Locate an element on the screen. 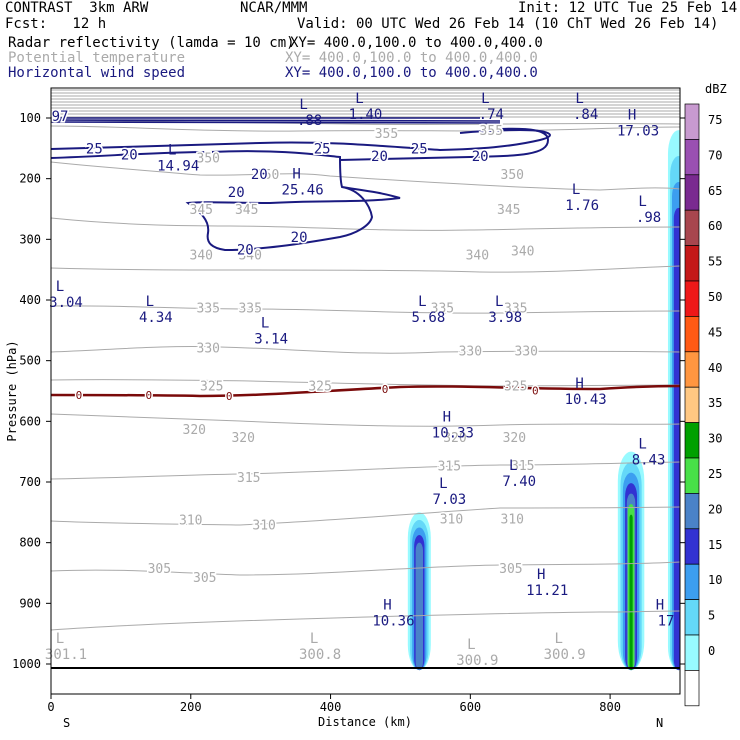 The image size is (740, 740). y-tick-label: 600 is located at coordinates (30, 421).